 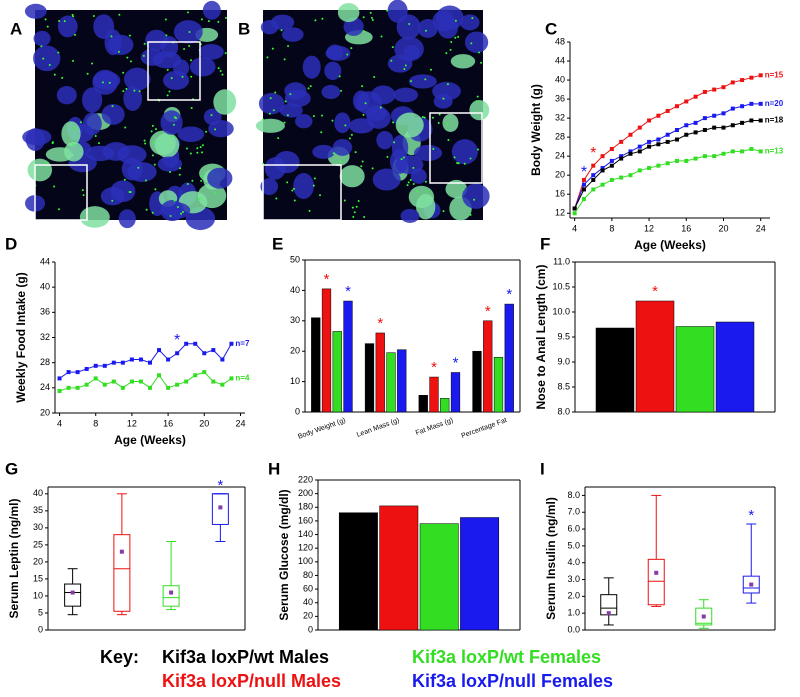 I want to click on x-tick-label: 20, so click(x=204, y=423).